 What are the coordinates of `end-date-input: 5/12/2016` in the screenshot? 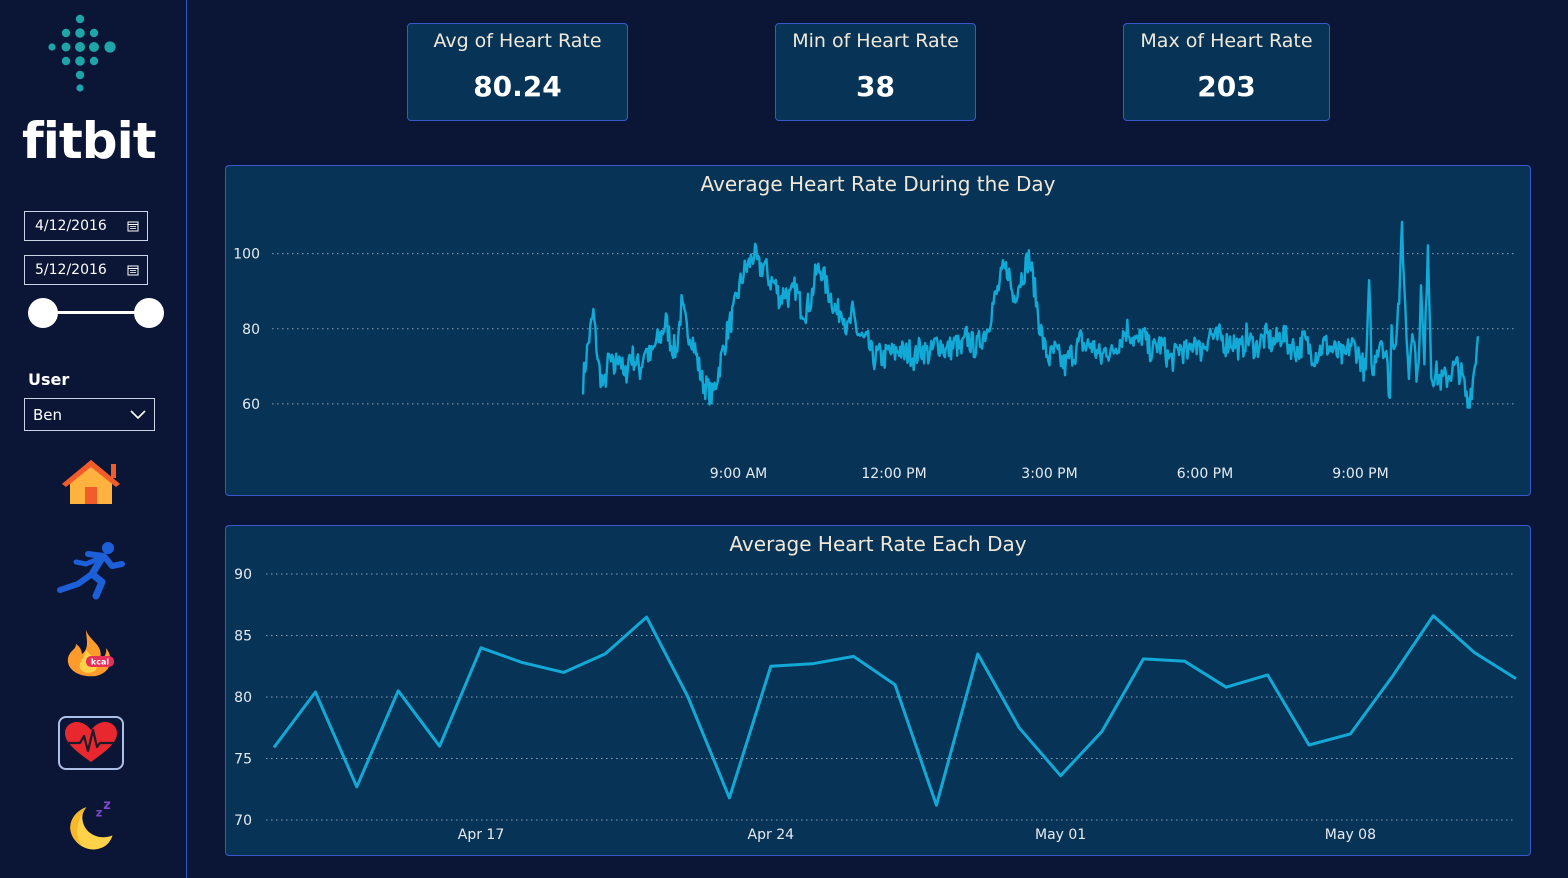 It's located at (86, 270).